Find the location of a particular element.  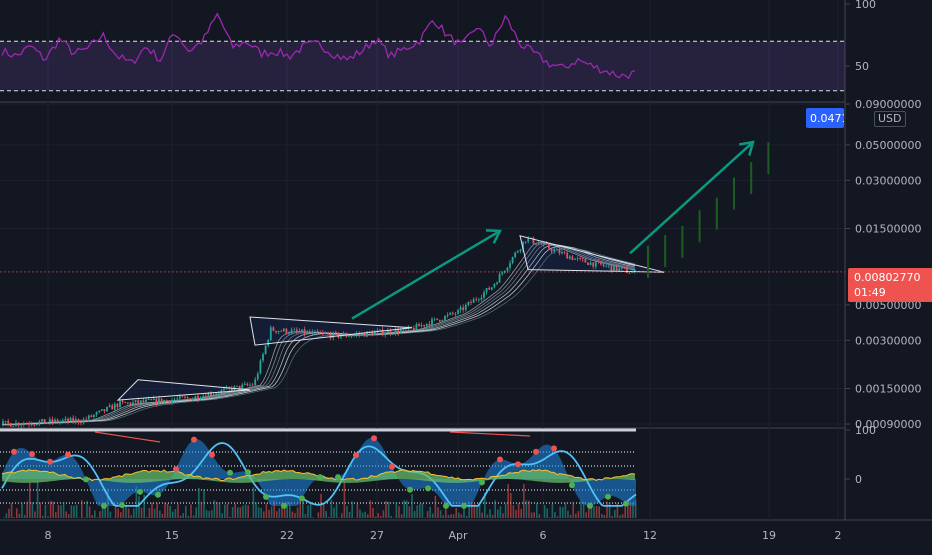

rsi-tick-label: 50 is located at coordinates (862, 66).